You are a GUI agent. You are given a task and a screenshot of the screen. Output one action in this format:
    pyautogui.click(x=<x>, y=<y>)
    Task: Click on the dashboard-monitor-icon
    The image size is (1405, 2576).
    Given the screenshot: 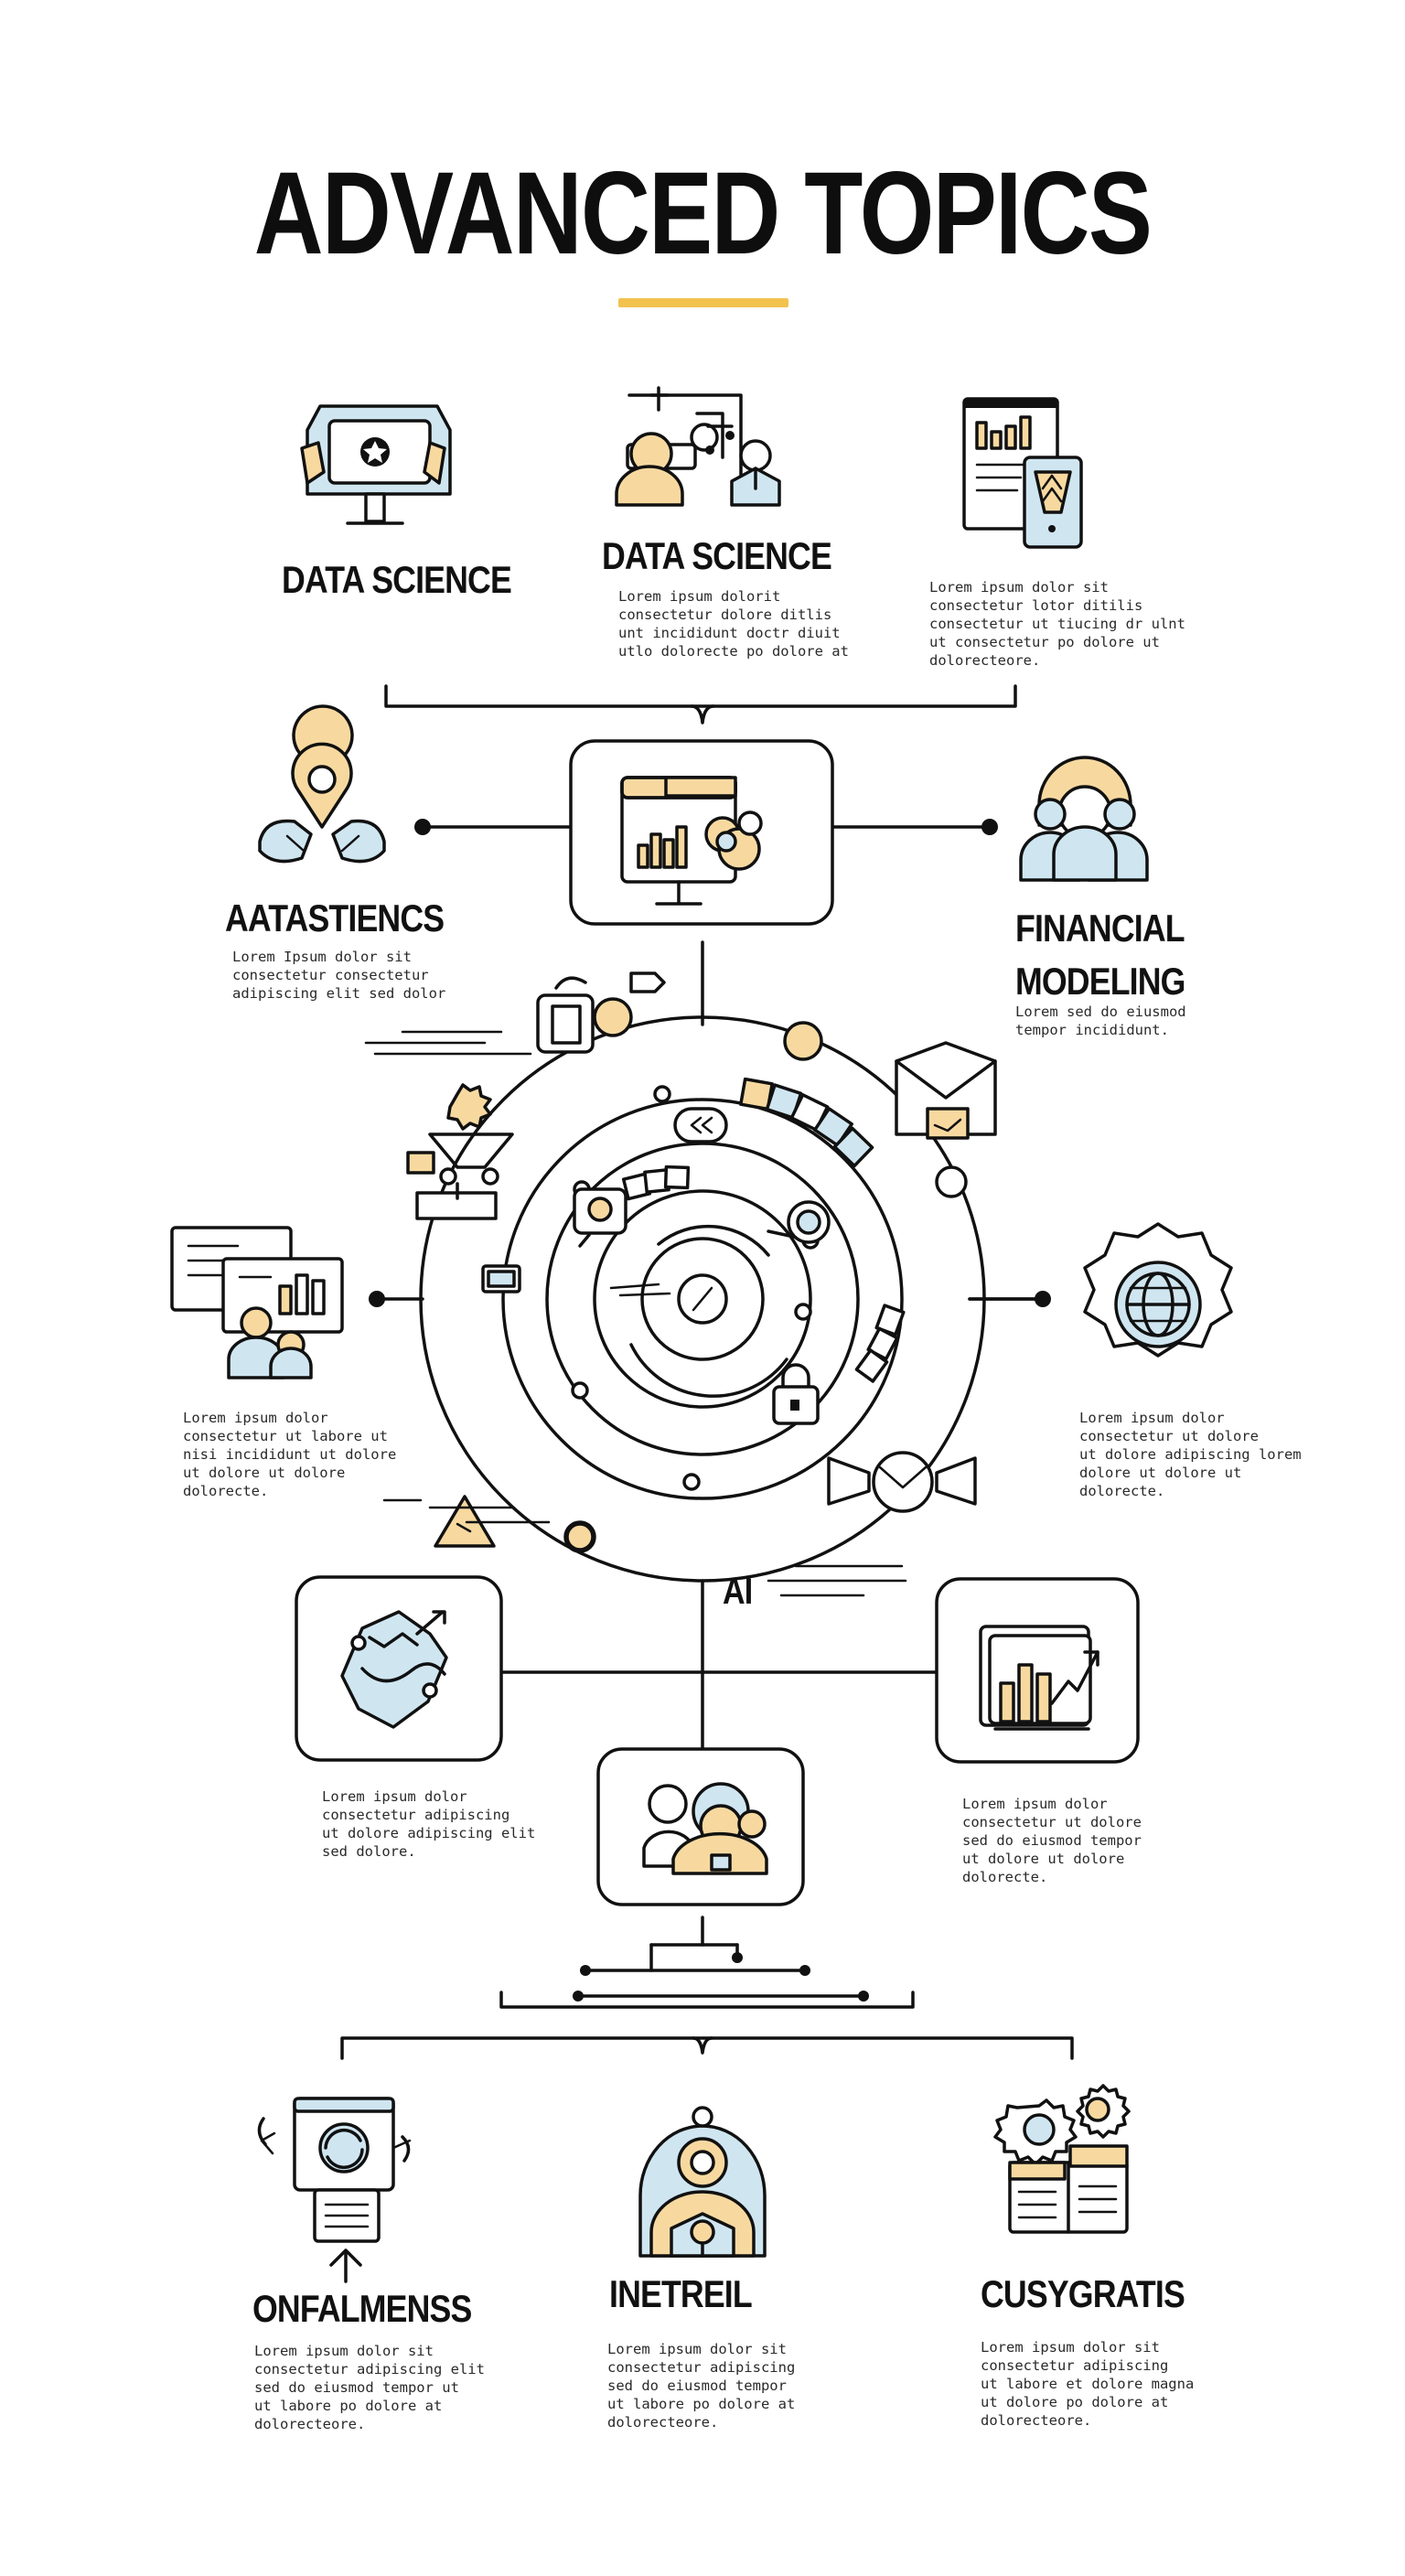 What is the action you would take?
    pyautogui.click(x=376, y=465)
    